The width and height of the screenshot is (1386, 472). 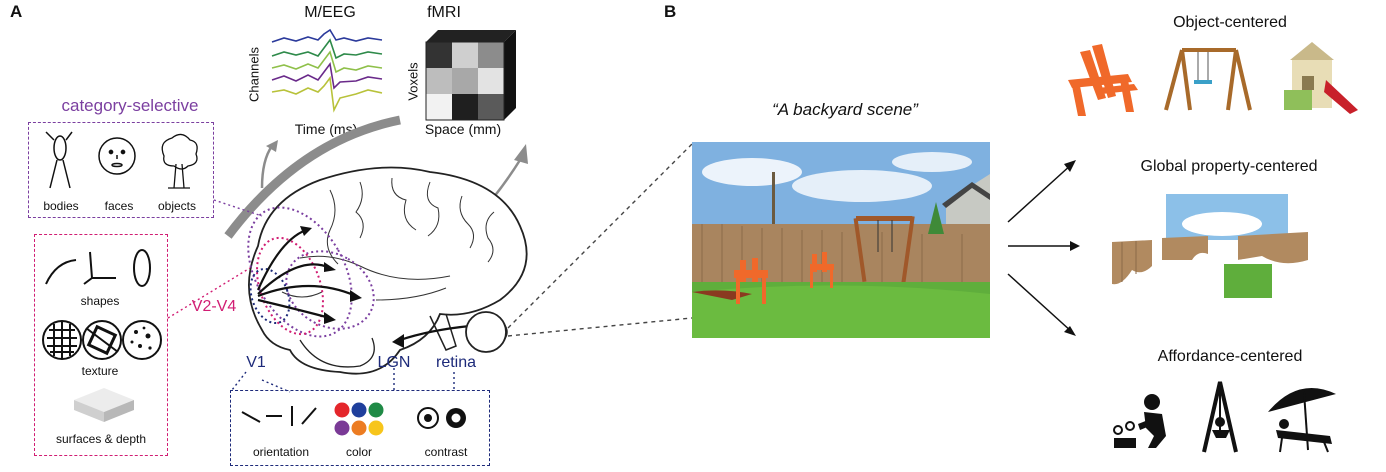 What do you see at coordinates (61, 206) in the screenshot?
I see `category-label-bodies: bodies` at bounding box center [61, 206].